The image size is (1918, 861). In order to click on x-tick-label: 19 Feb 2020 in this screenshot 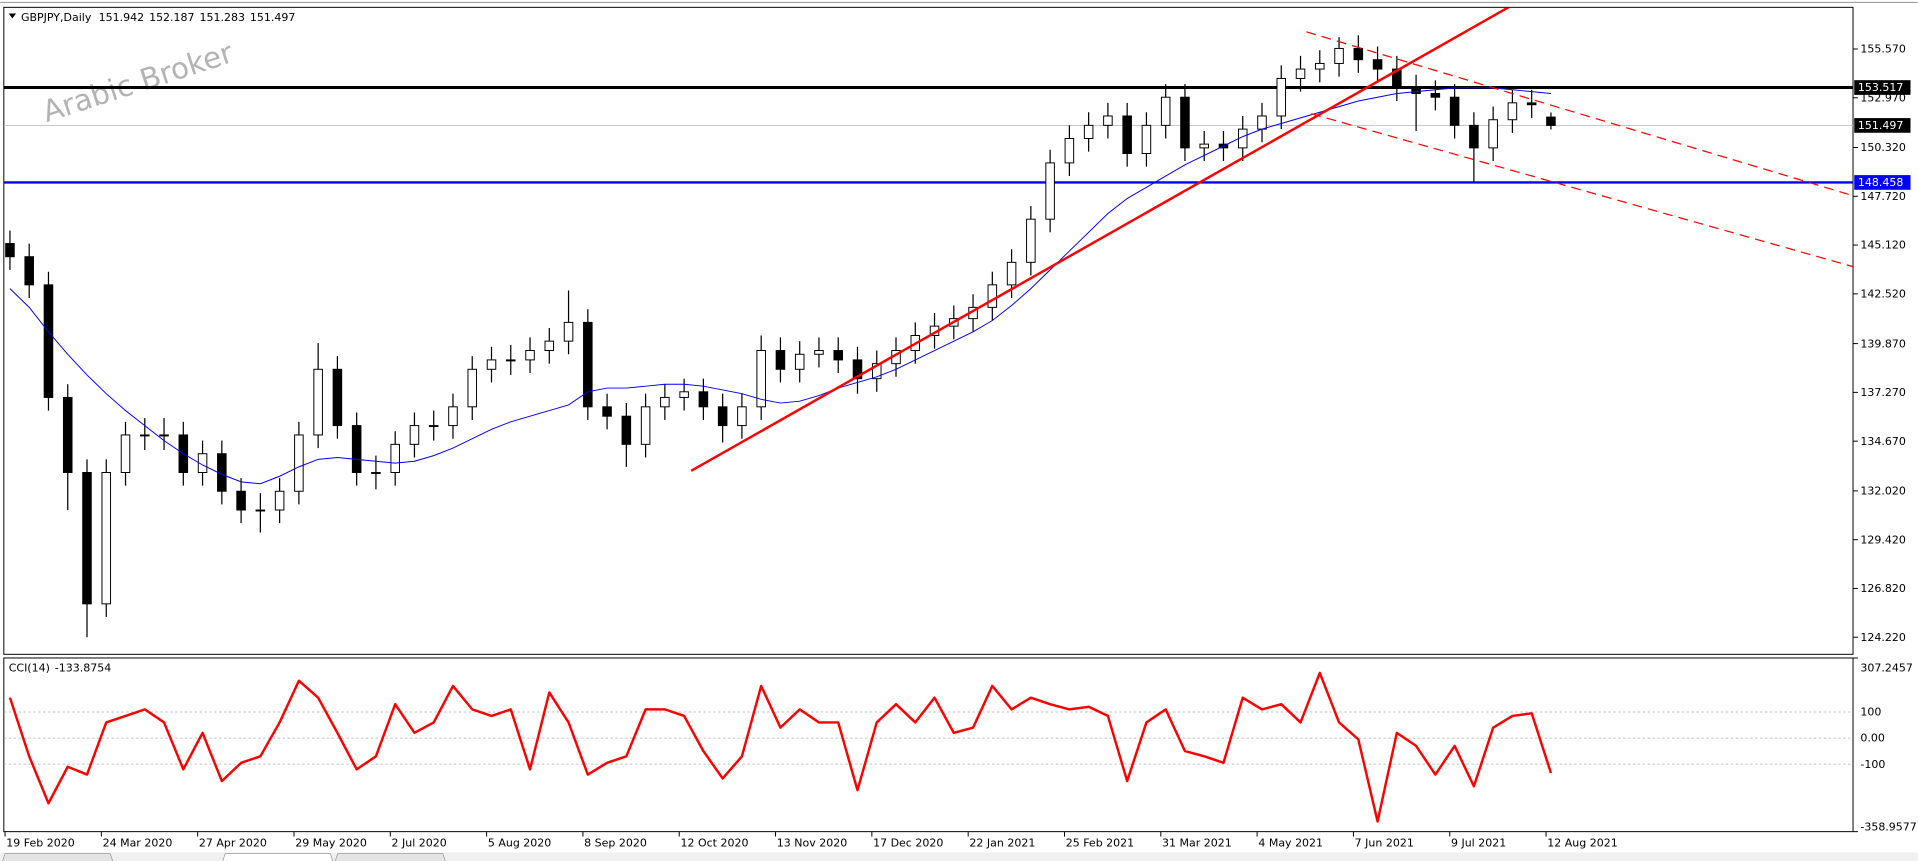, I will do `click(40, 842)`.